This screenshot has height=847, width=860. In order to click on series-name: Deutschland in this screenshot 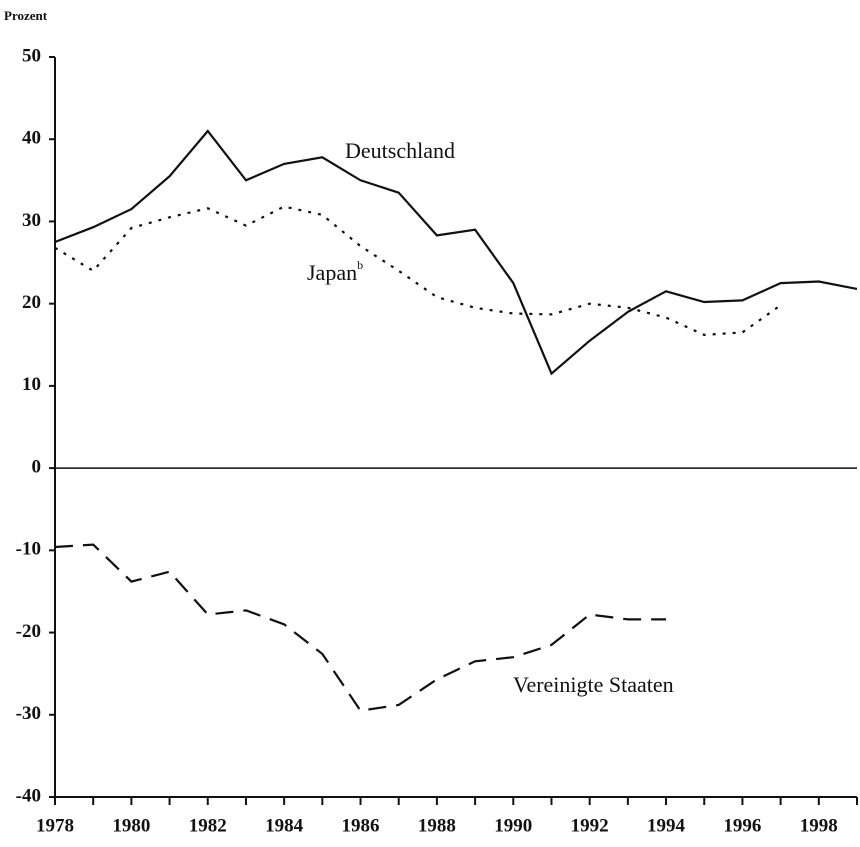, I will do `click(400, 150)`.